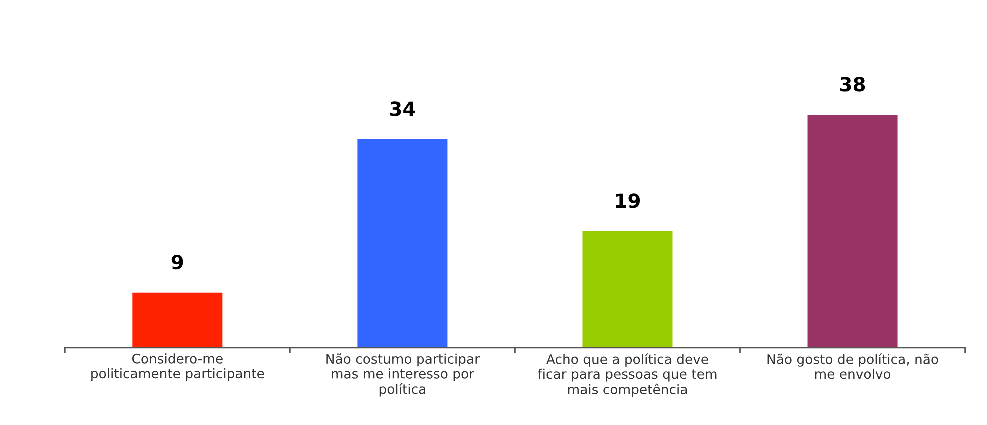 This screenshot has width=987, height=425. Describe the element at coordinates (627, 376) in the screenshot. I see `x-tick-label: Acho que a política deve ficar para pessoas que tem mais competência` at that location.